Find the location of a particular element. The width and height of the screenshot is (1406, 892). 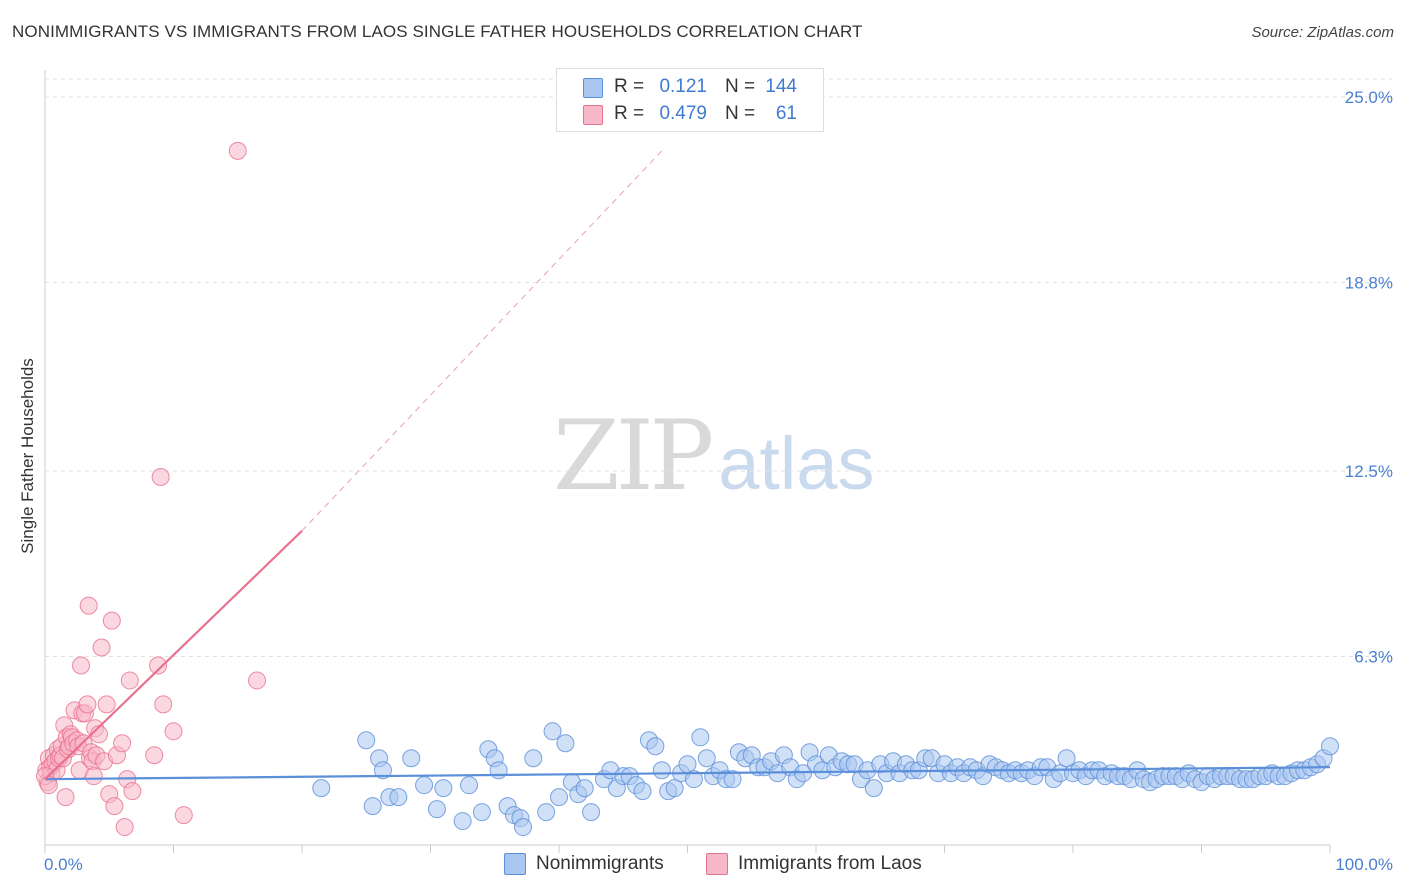

correlation-legend: R = 0.121 N = 144 R = 0.479 N = 61 is located at coordinates (690, 100).